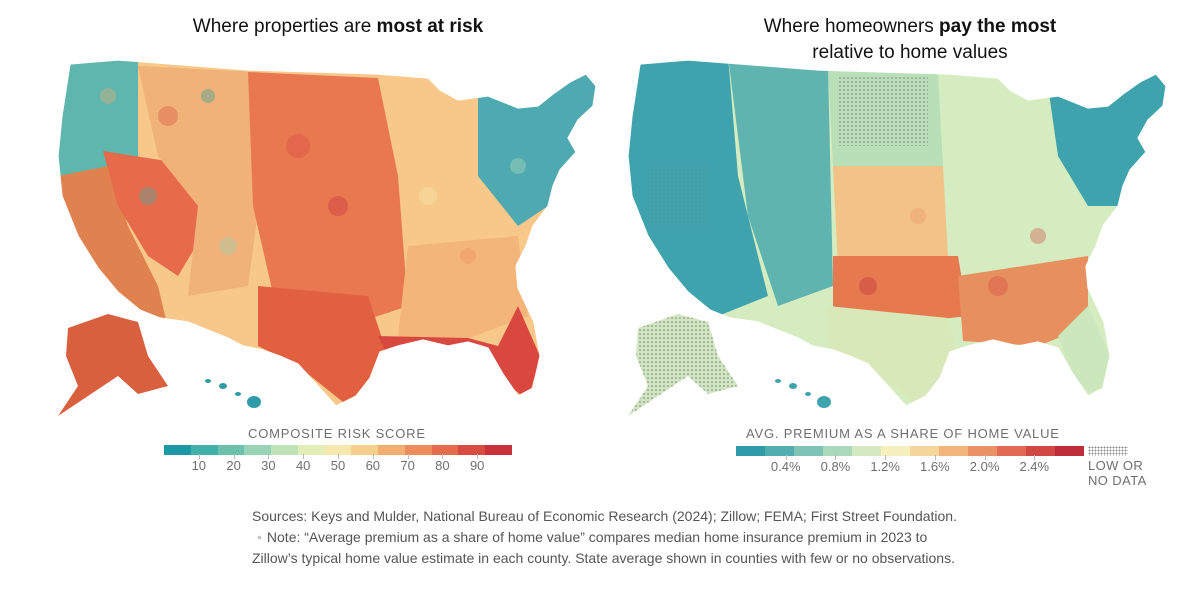  Describe the element at coordinates (430, 26) in the screenshot. I see `left-title-bold: most at risk` at that location.